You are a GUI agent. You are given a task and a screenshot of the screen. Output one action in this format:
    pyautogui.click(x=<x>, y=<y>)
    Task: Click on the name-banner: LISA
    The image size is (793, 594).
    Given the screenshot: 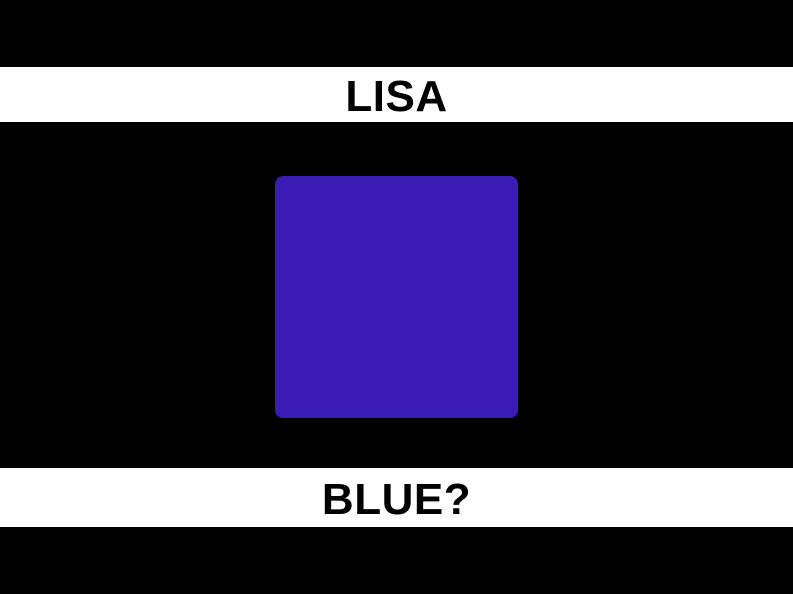 What is the action you would take?
    pyautogui.click(x=396, y=94)
    